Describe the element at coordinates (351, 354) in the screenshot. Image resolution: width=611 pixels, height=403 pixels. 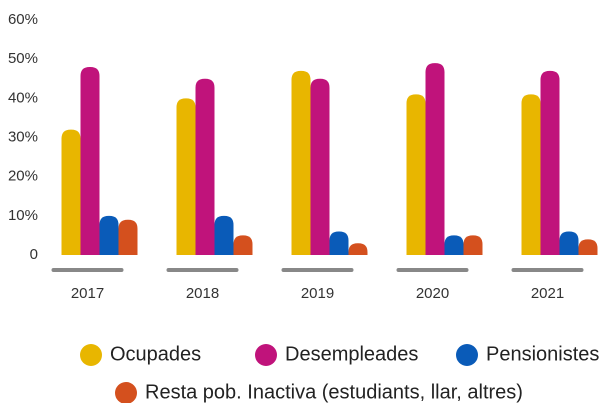
I see `legend-label: Desempleades` at that location.